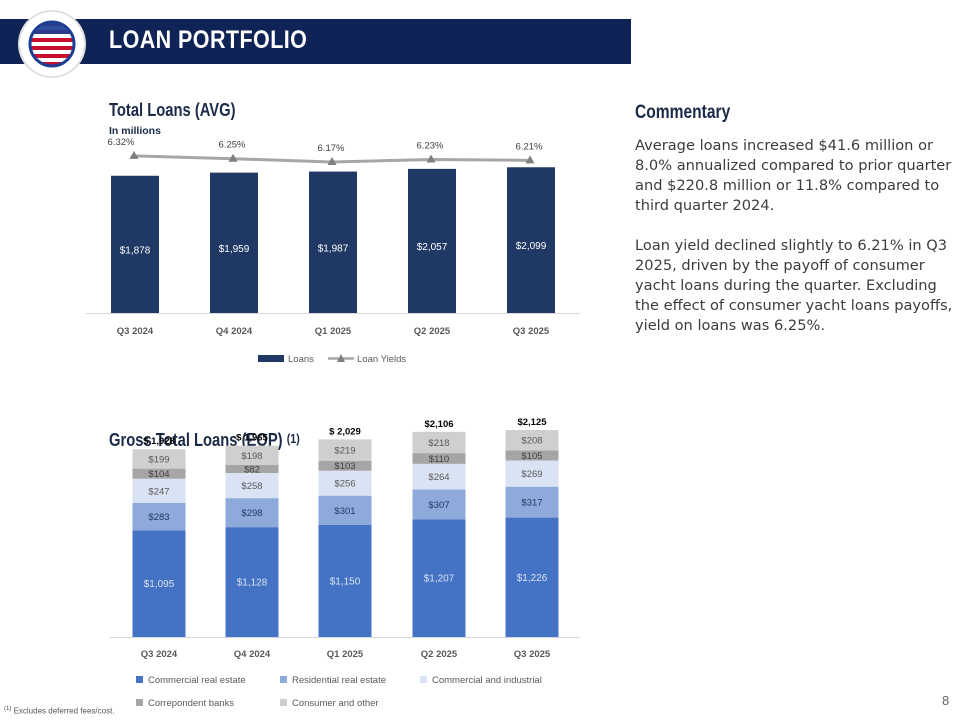 This screenshot has width=960, height=720. I want to click on legend-loans-swatch, so click(271, 358).